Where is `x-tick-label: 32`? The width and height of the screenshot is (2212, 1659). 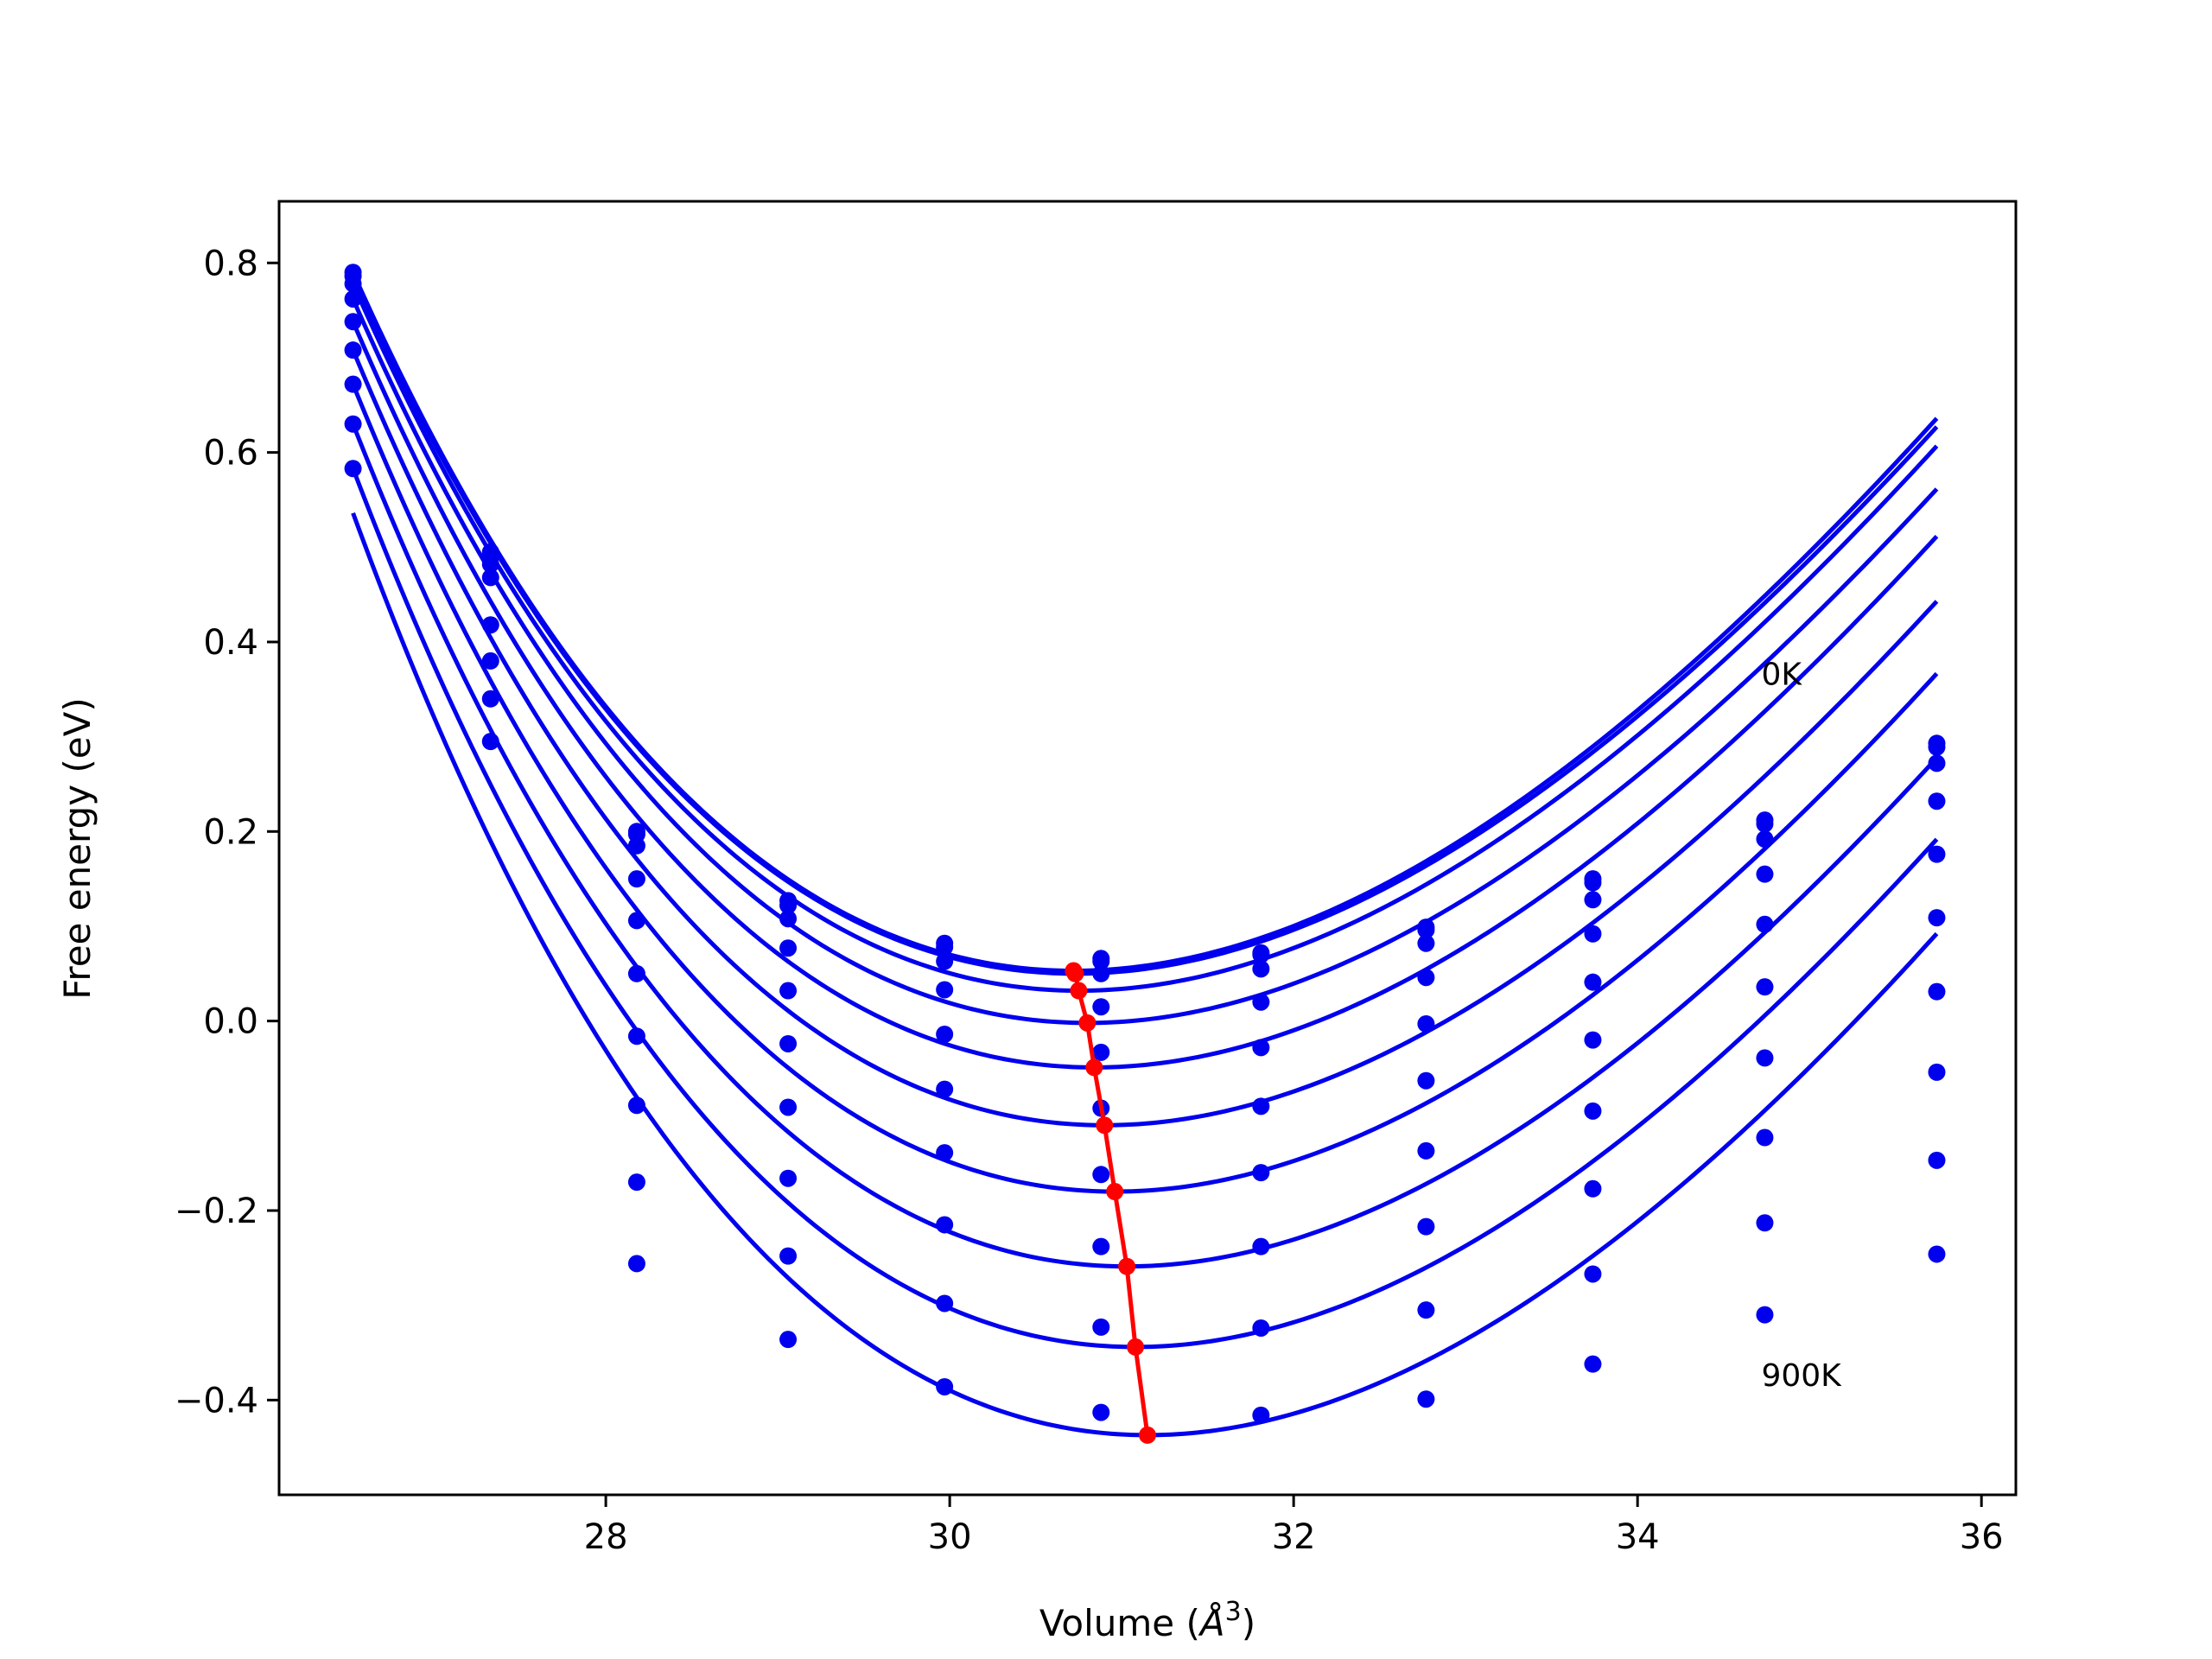 x-tick-label: 32 is located at coordinates (1294, 1537).